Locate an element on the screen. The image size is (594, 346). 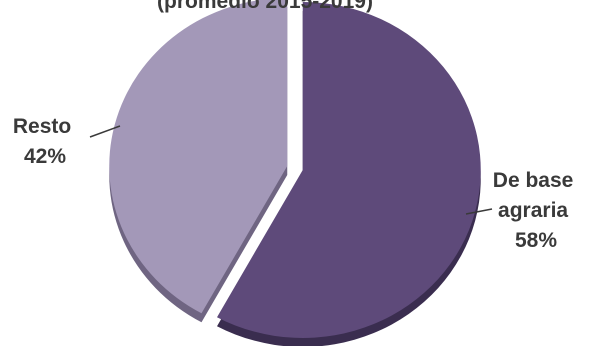
label-resto: Resto 42% is located at coordinates (45, 141).